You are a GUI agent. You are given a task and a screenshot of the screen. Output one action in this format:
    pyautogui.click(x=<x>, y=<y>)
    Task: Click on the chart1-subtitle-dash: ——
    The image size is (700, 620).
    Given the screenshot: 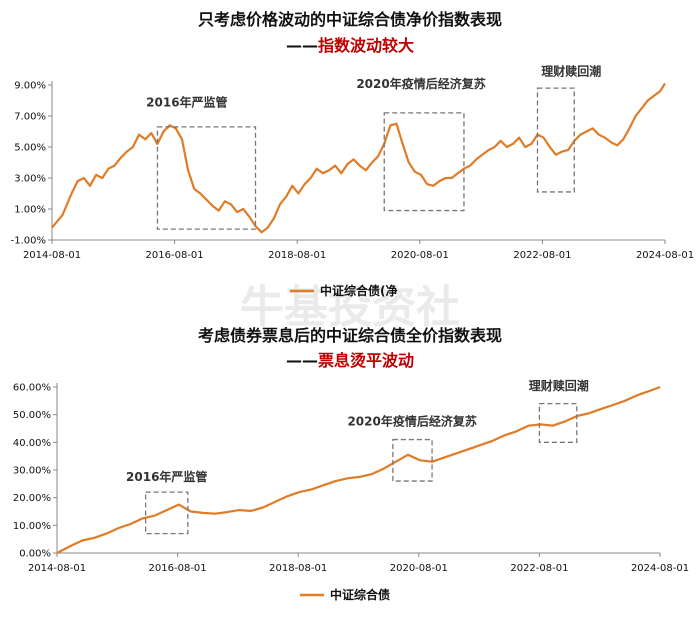 What is the action you would take?
    pyautogui.click(x=301, y=45)
    